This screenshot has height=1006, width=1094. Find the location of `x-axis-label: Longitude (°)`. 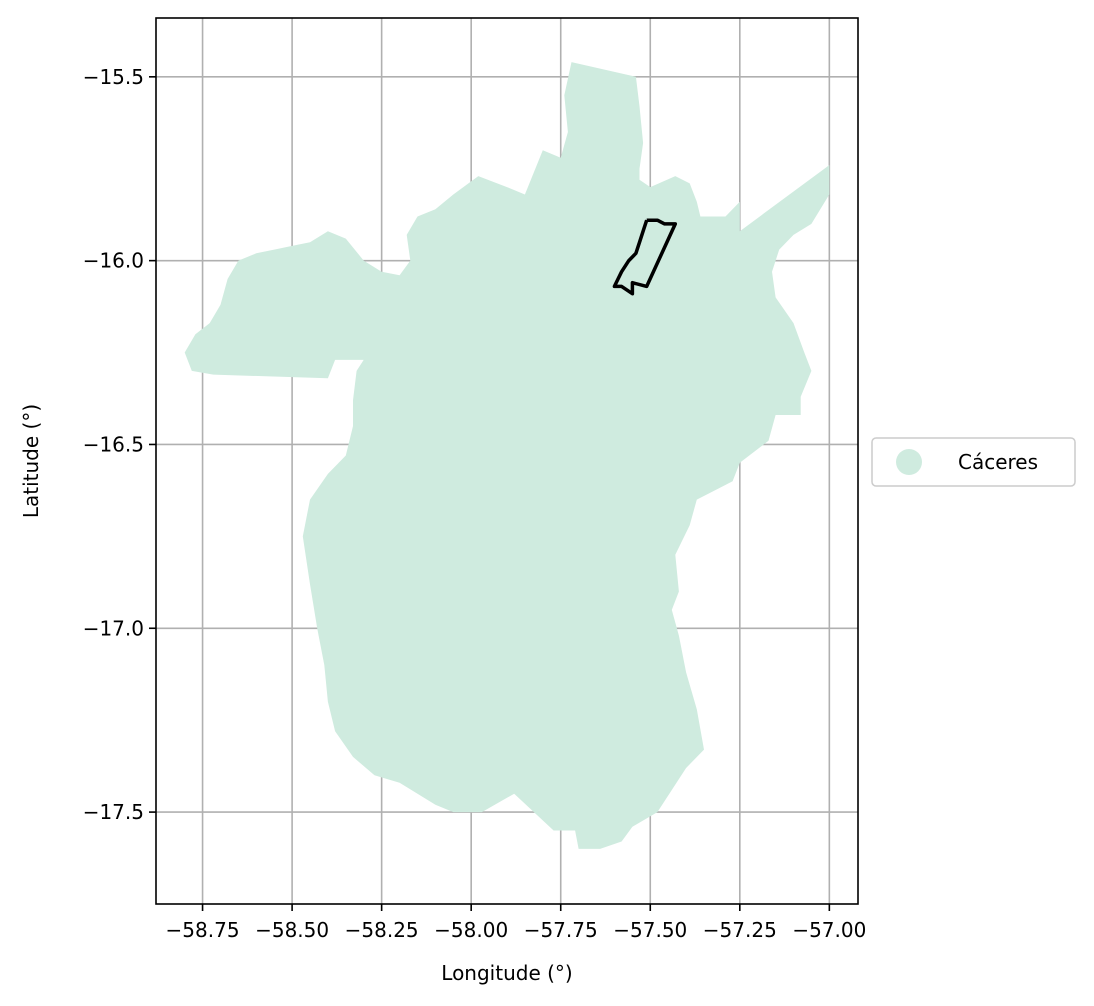

x-axis-label: Longitude (°) is located at coordinates (506, 973).